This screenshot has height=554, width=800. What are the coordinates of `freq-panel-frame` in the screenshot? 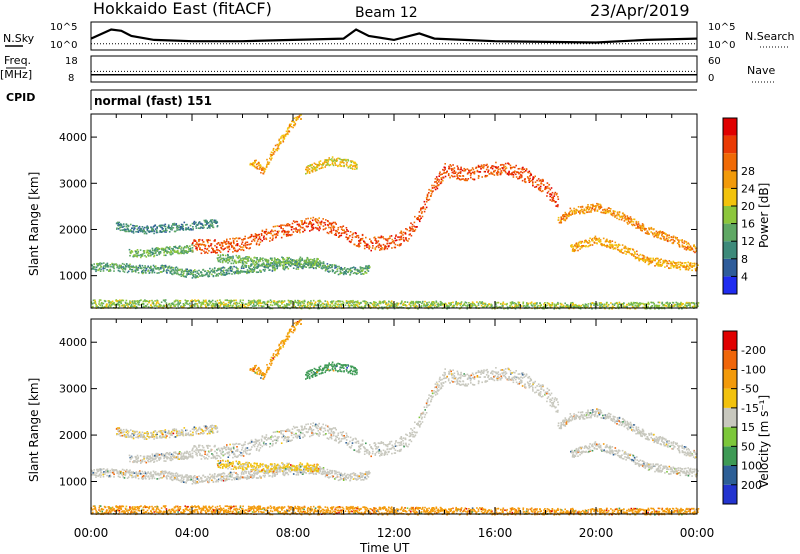 It's located at (394, 69).